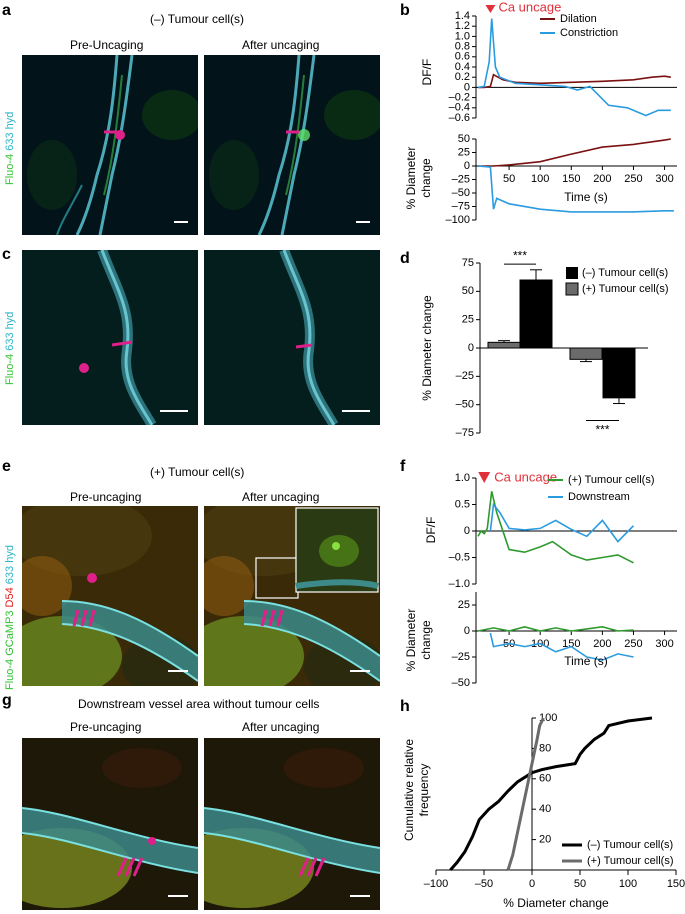 The image size is (685, 914). Describe the element at coordinates (106, 497) in the screenshot. I see `panel-e-left-caption: Pre-uncaging` at that location.